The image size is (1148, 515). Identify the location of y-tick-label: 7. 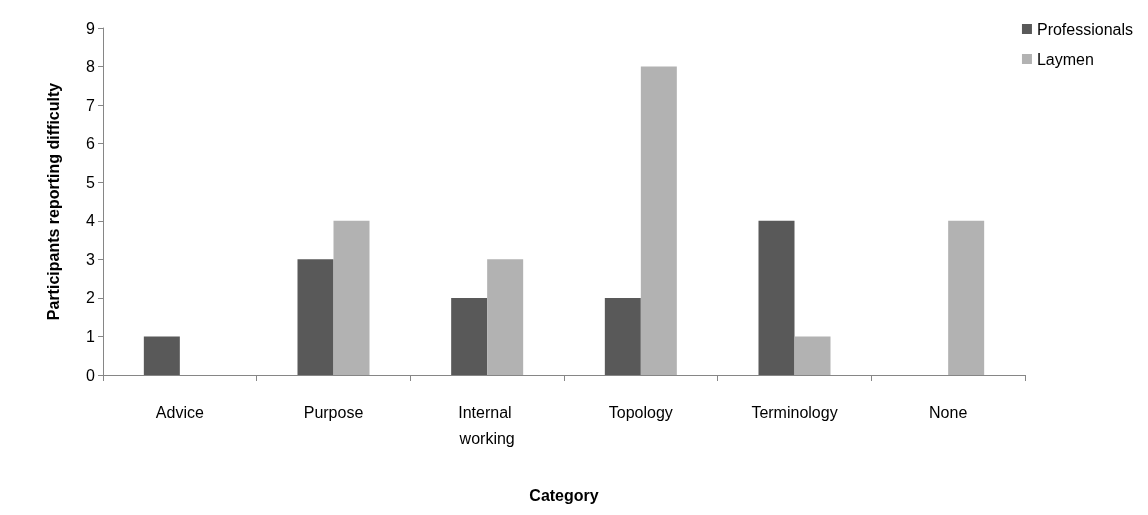
(91, 105).